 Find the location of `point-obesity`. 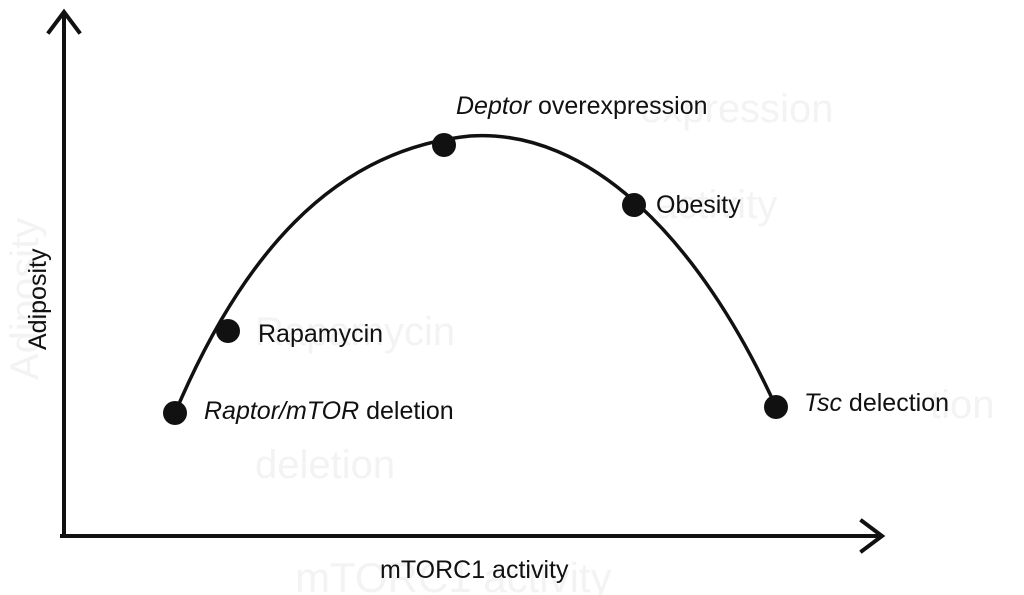

point-obesity is located at coordinates (634, 205).